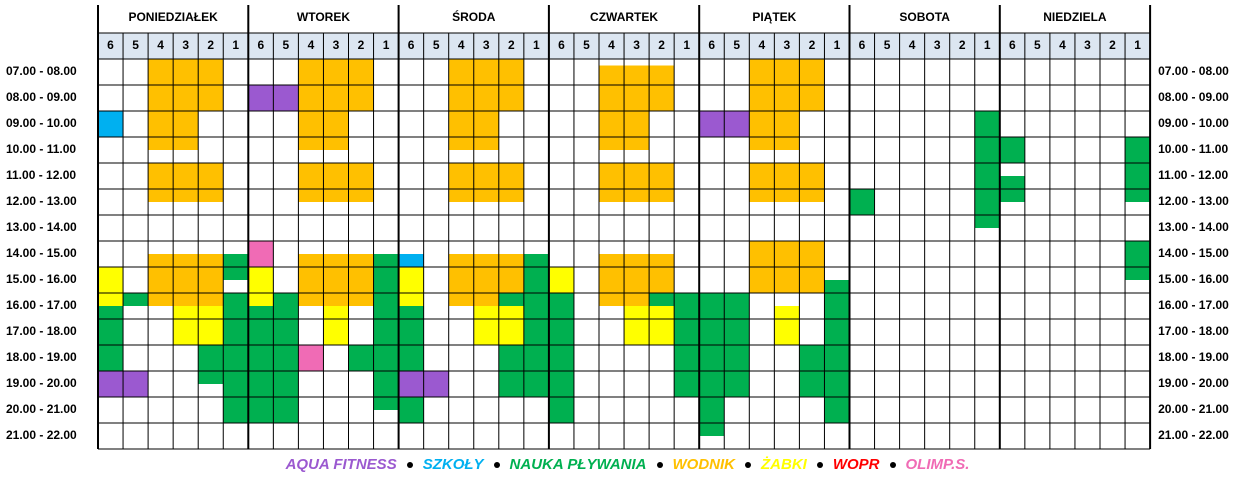  I want to click on hour-label-left: 13.00 - 14.00, so click(41, 227).